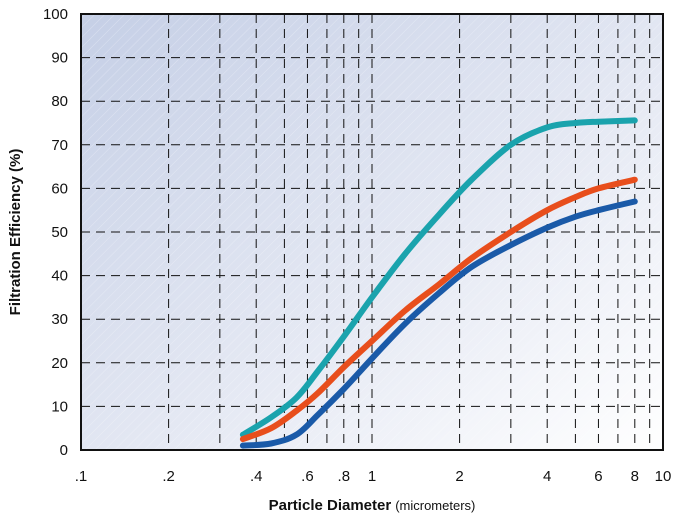  I want to click on x-tick-label: 1, so click(372, 476).